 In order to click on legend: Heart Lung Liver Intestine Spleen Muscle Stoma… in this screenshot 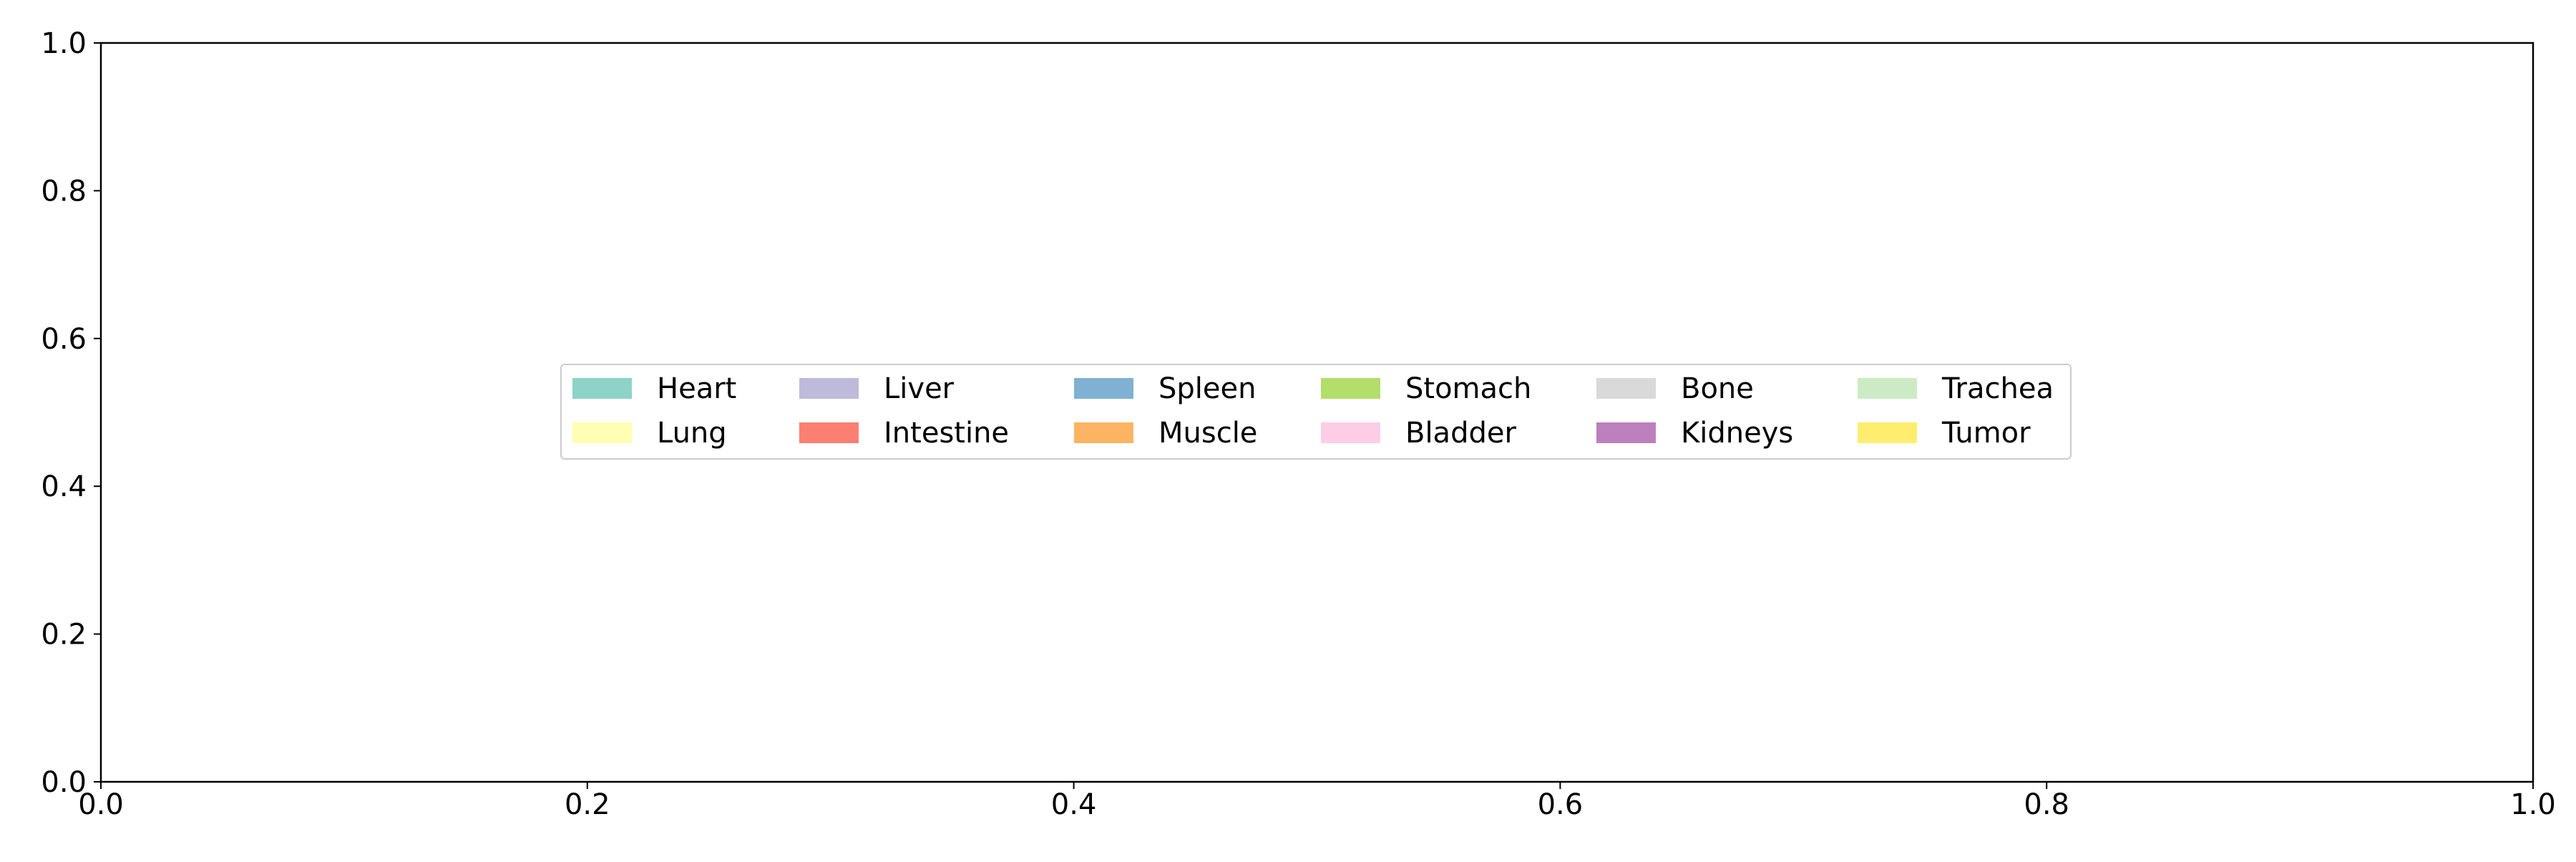, I will do `click(1316, 412)`.